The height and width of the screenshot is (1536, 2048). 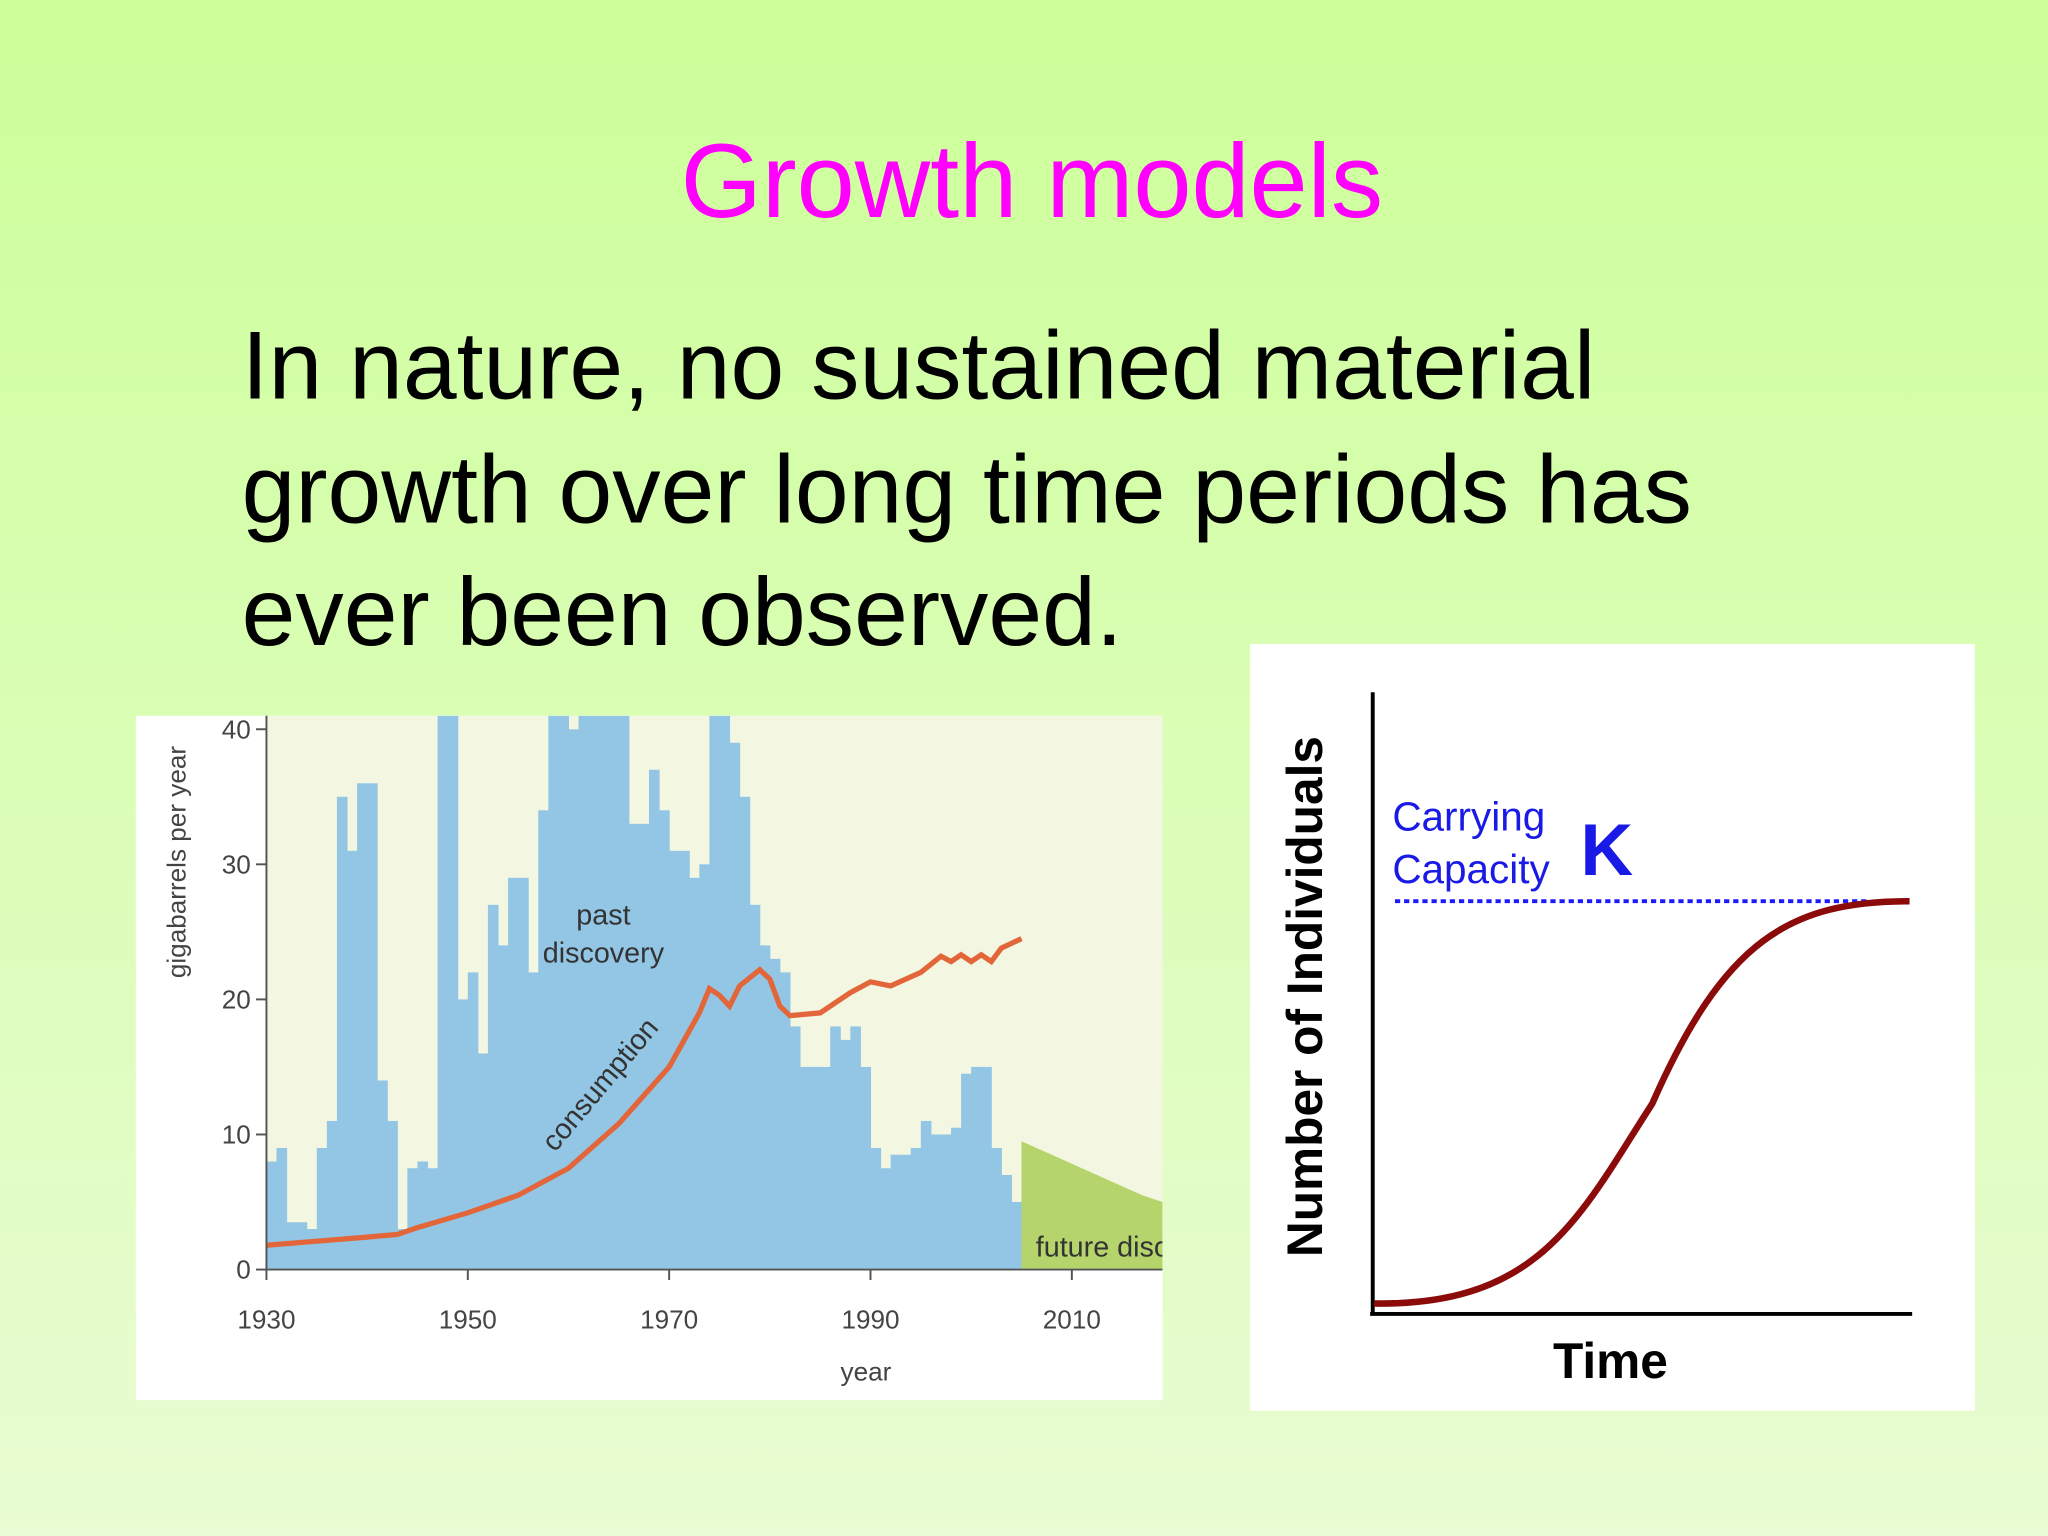 I want to click on line, so click(x=644, y=1092).